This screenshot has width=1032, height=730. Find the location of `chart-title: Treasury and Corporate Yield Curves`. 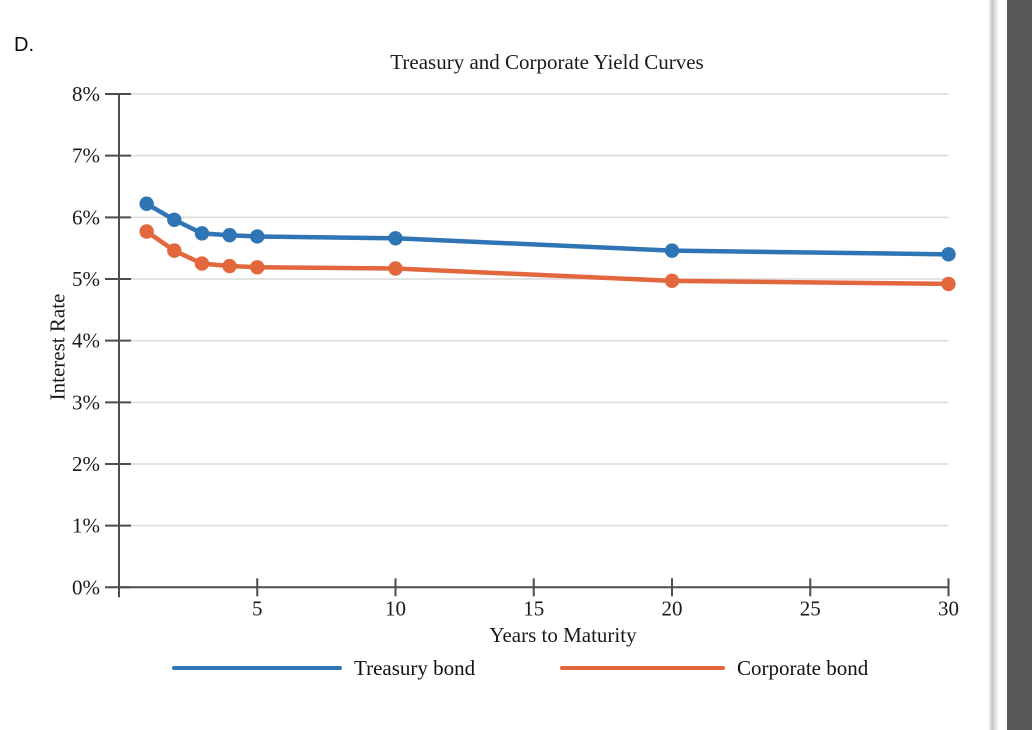

chart-title: Treasury and Corporate Yield Curves is located at coordinates (547, 62).